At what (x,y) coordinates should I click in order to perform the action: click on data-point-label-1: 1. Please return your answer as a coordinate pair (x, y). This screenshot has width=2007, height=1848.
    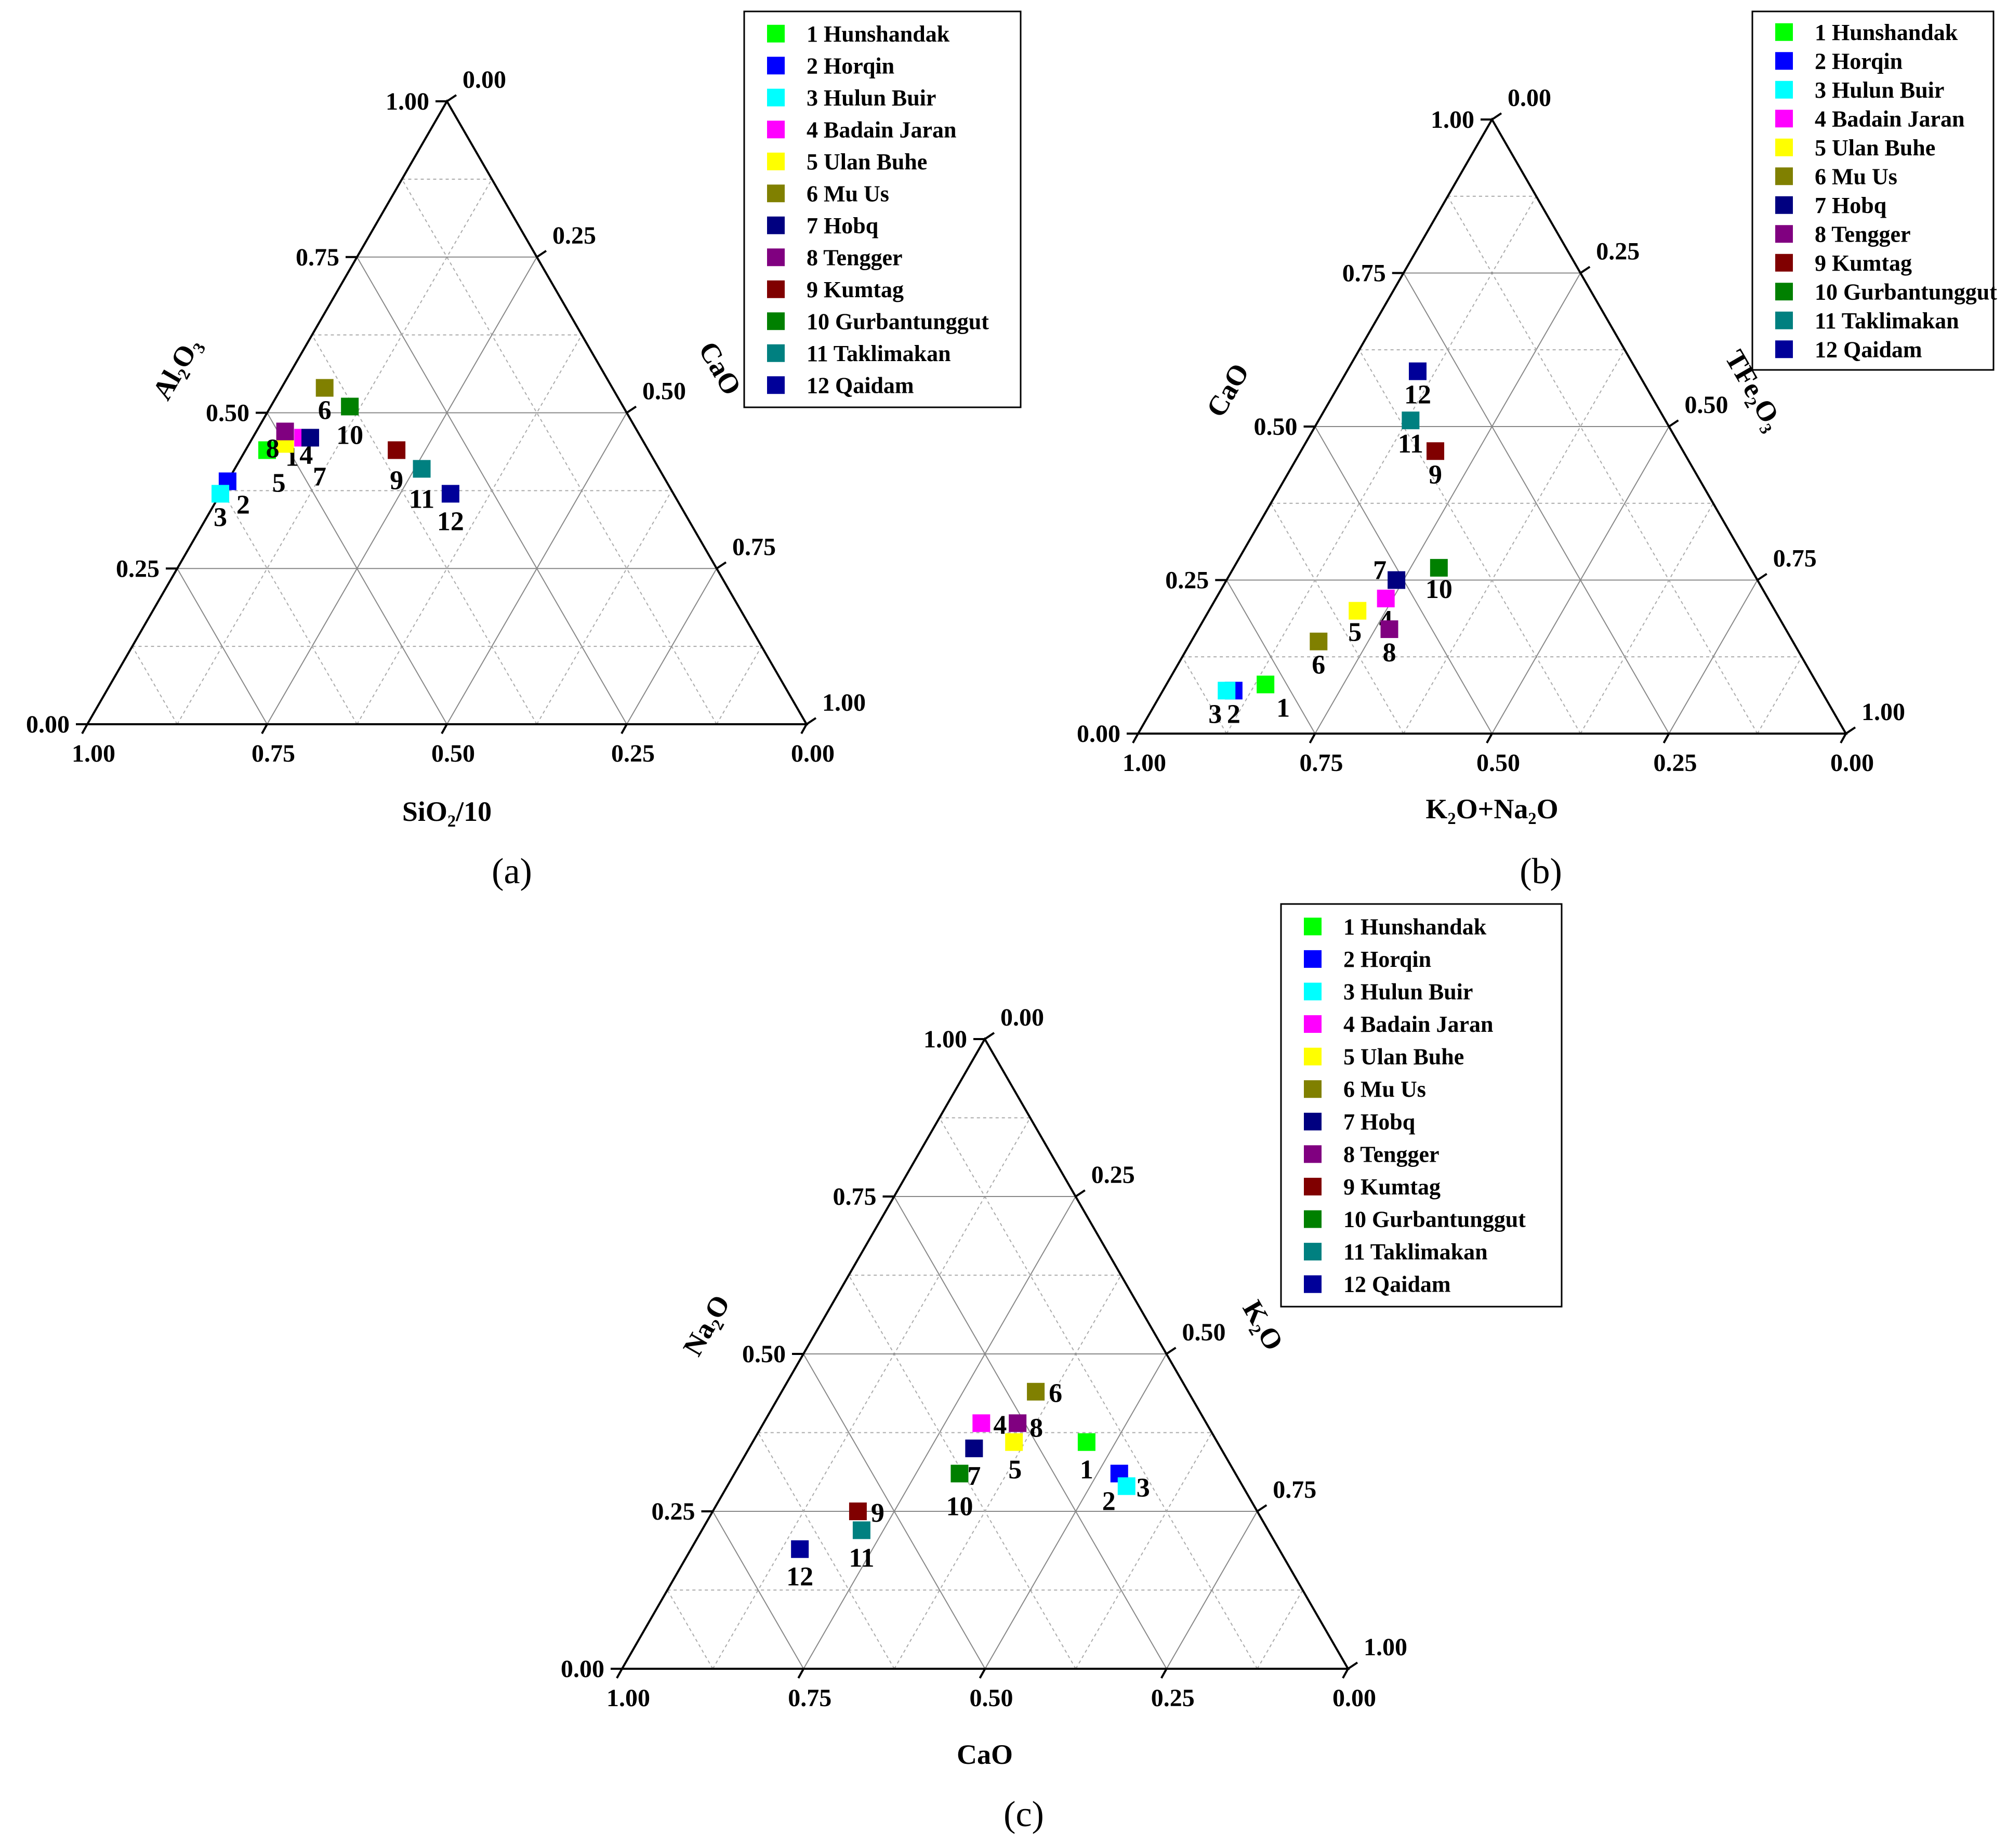
    Looking at the image, I should click on (1087, 1470).